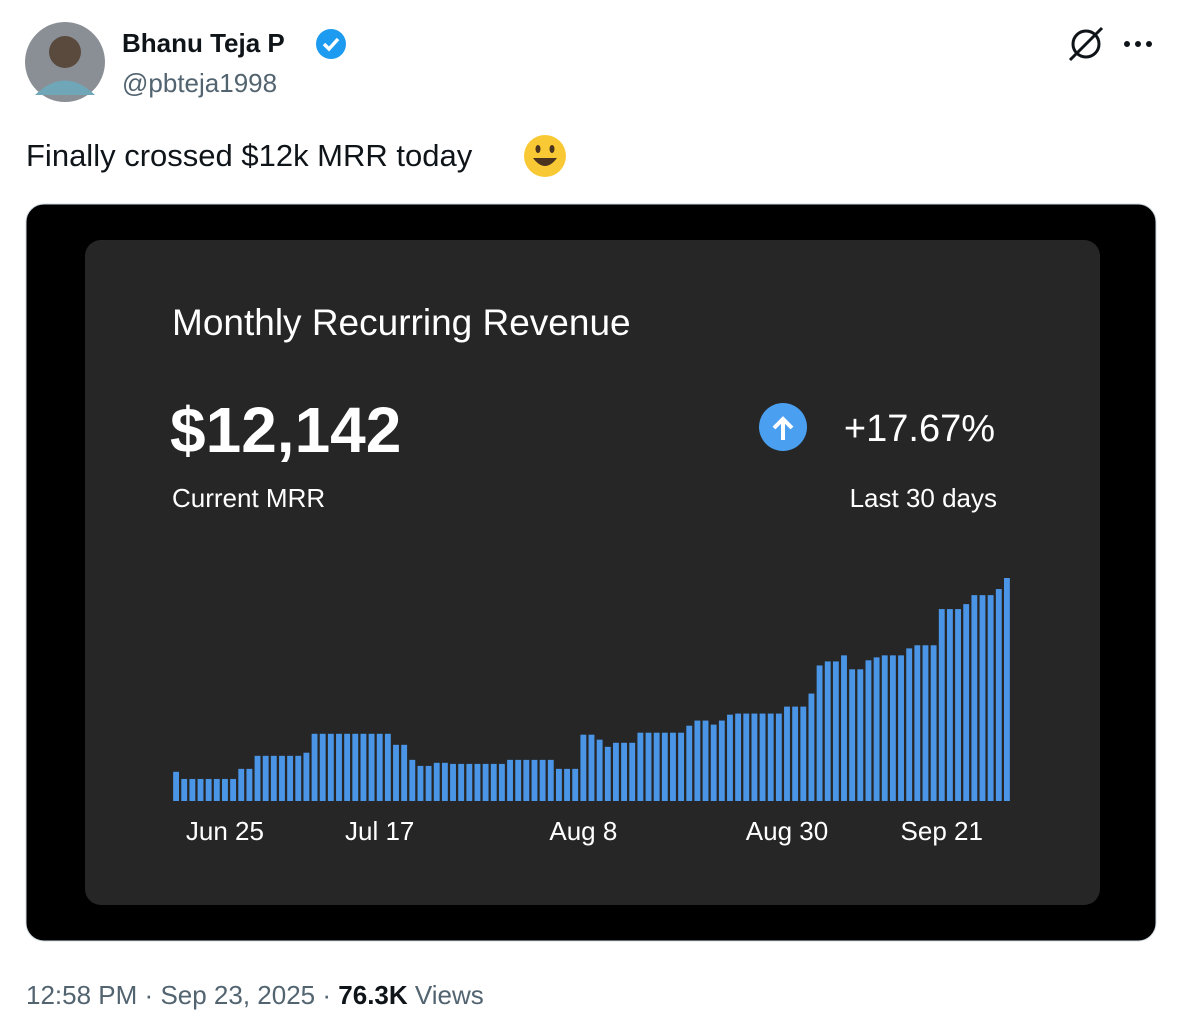  Describe the element at coordinates (545, 156) in the screenshot. I see `emoji` at that location.